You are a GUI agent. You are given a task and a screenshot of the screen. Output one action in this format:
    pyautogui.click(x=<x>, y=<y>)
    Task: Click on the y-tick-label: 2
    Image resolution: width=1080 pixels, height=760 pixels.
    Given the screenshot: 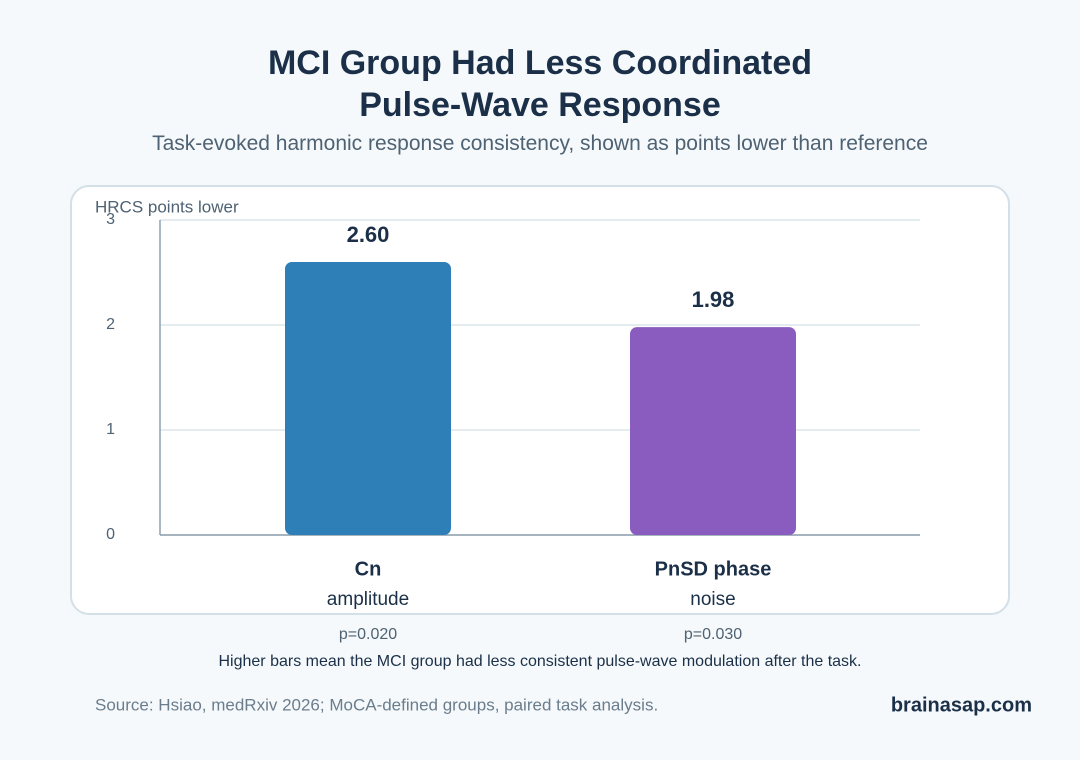 What is the action you would take?
    pyautogui.click(x=110, y=324)
    